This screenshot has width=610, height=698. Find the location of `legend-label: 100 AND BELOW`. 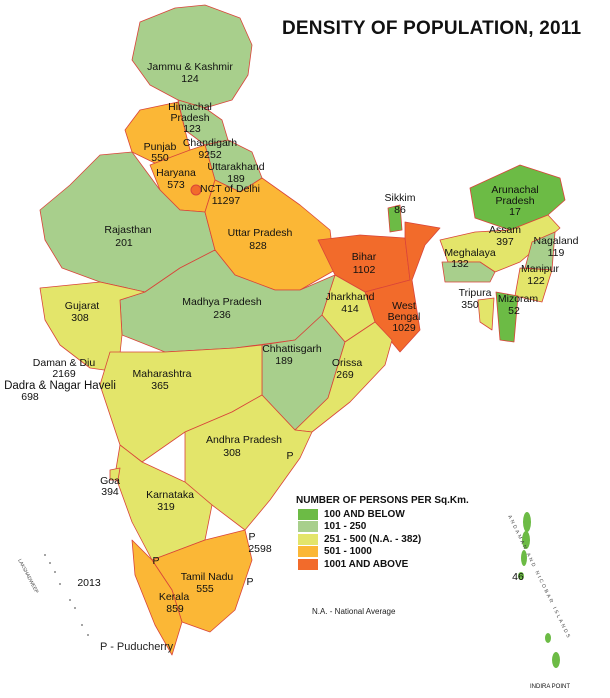

legend-label: 100 AND BELOW is located at coordinates (364, 514).